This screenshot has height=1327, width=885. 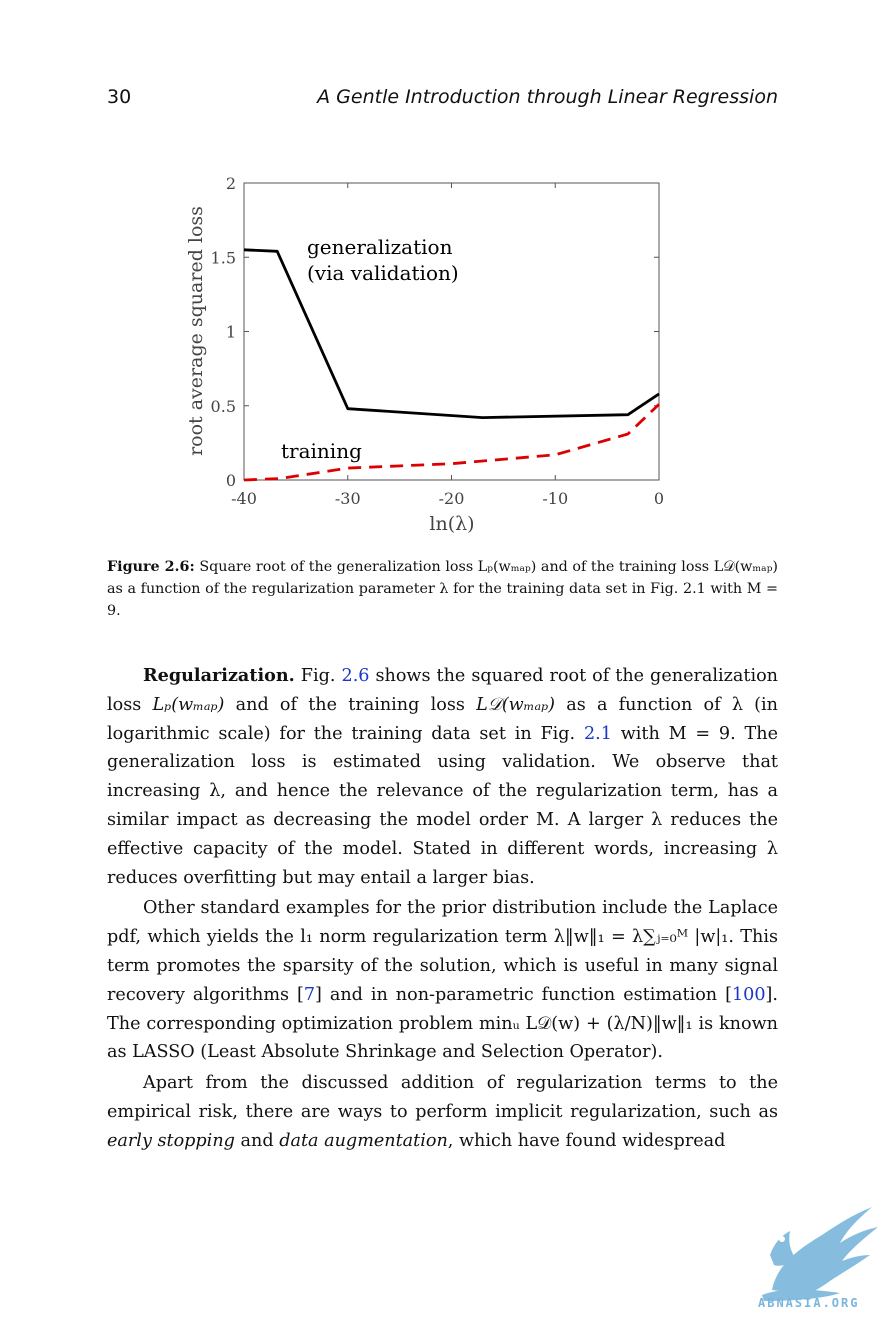 I want to click on generalization-label-line2: (via validation), so click(x=383, y=273).